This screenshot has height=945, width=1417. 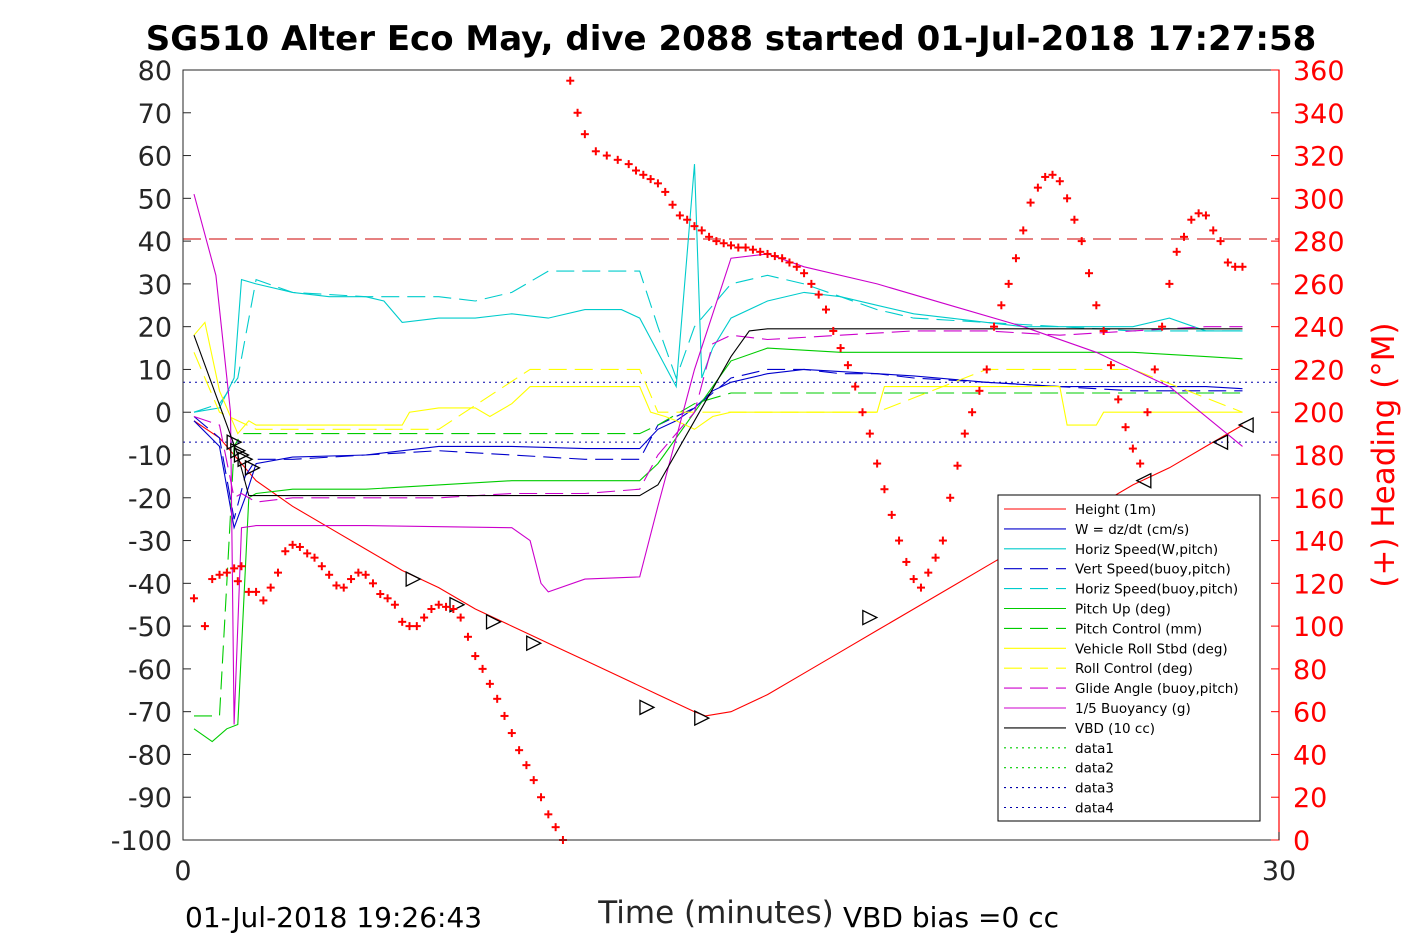 What do you see at coordinates (150, 670) in the screenshot?
I see `left-tick-label: -60` at bounding box center [150, 670].